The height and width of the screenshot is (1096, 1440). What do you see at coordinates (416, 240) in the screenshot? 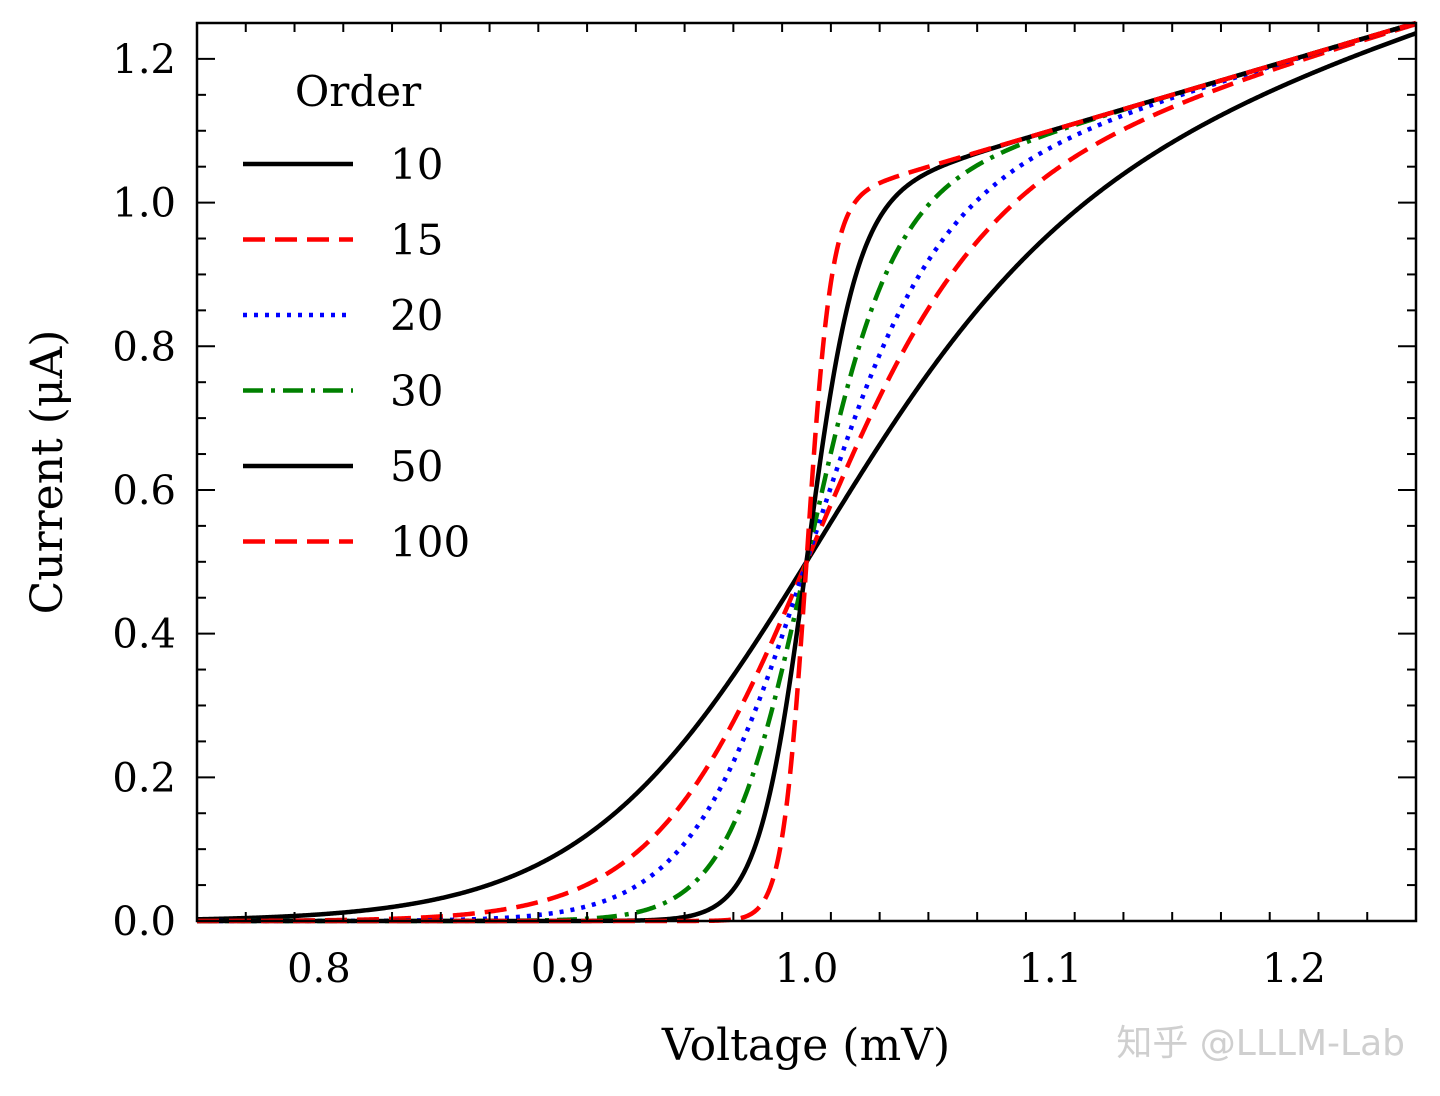
I see `legend-label-15: 15` at bounding box center [416, 240].